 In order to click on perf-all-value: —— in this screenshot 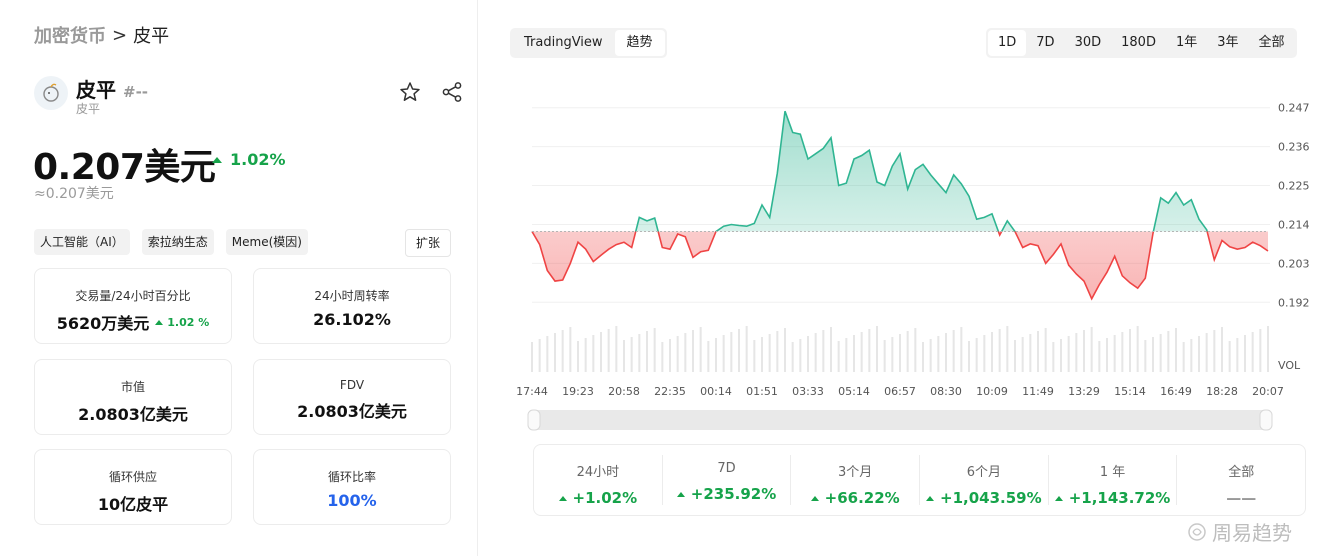, I will do `click(1241, 498)`.